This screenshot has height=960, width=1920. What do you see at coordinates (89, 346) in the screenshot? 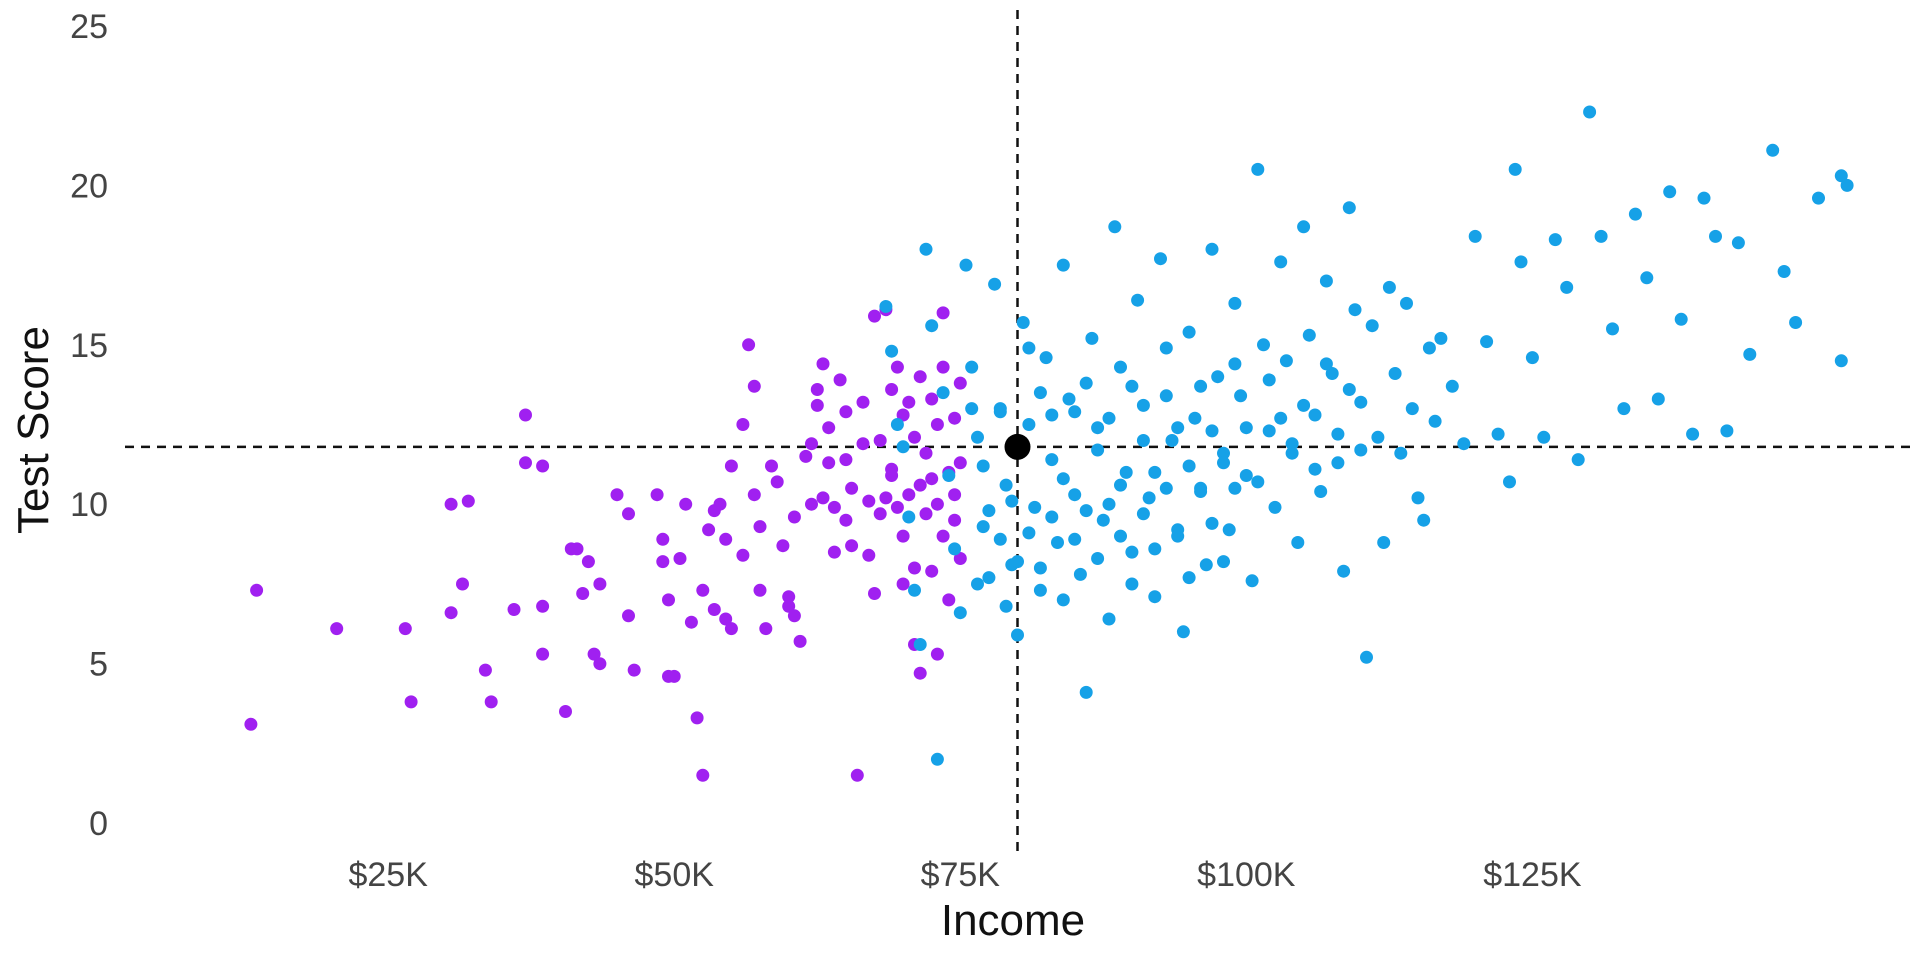
I see `y-tick-label: 15` at bounding box center [89, 346].